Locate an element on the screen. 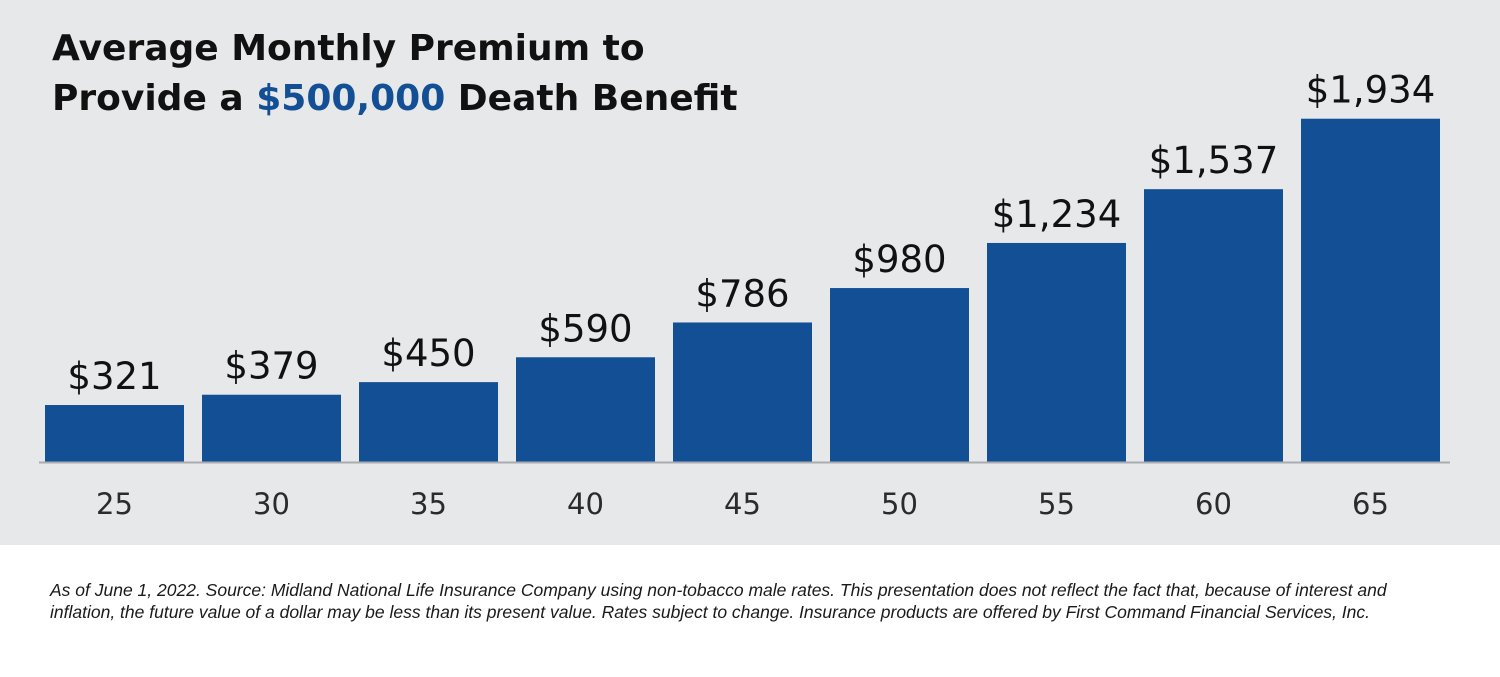  data-label-age-40: $590 is located at coordinates (585, 328).